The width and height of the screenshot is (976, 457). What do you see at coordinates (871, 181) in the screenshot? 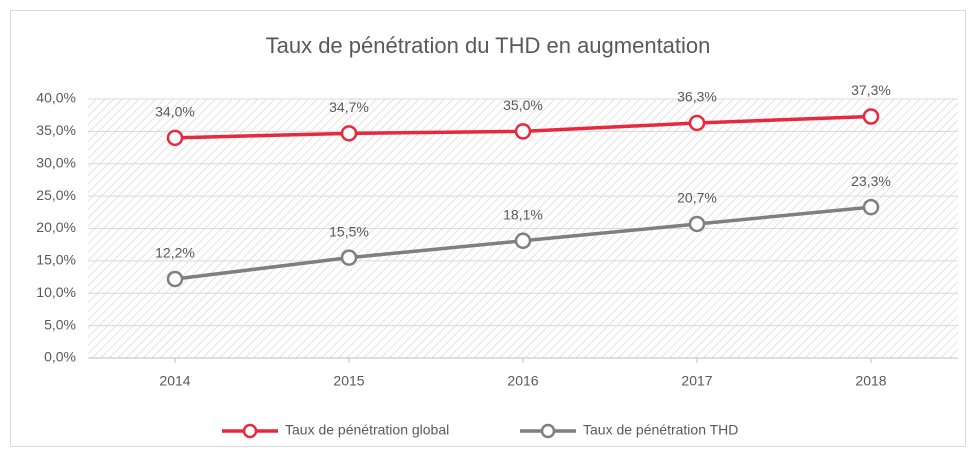
I see `data-label: 23,3%` at bounding box center [871, 181].